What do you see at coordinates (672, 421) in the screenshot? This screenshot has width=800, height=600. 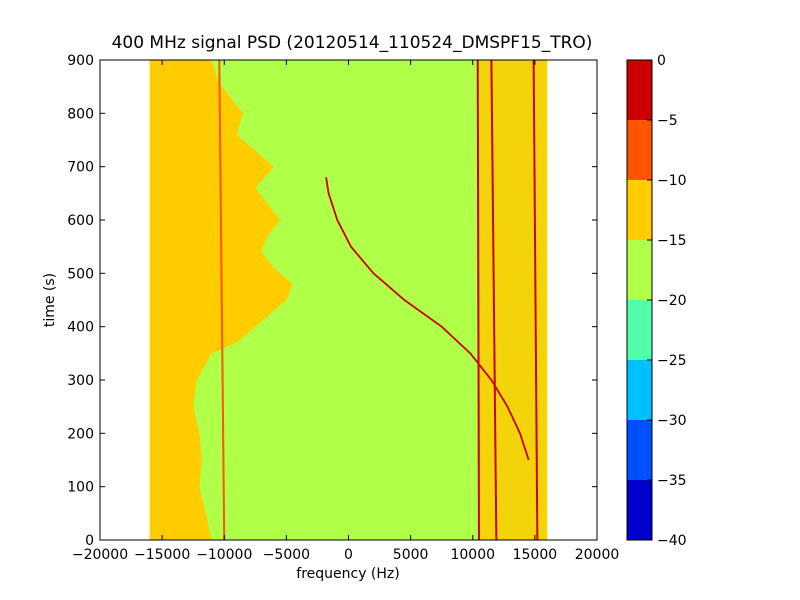 I see `colorbar-tick-label: −30` at bounding box center [672, 421].